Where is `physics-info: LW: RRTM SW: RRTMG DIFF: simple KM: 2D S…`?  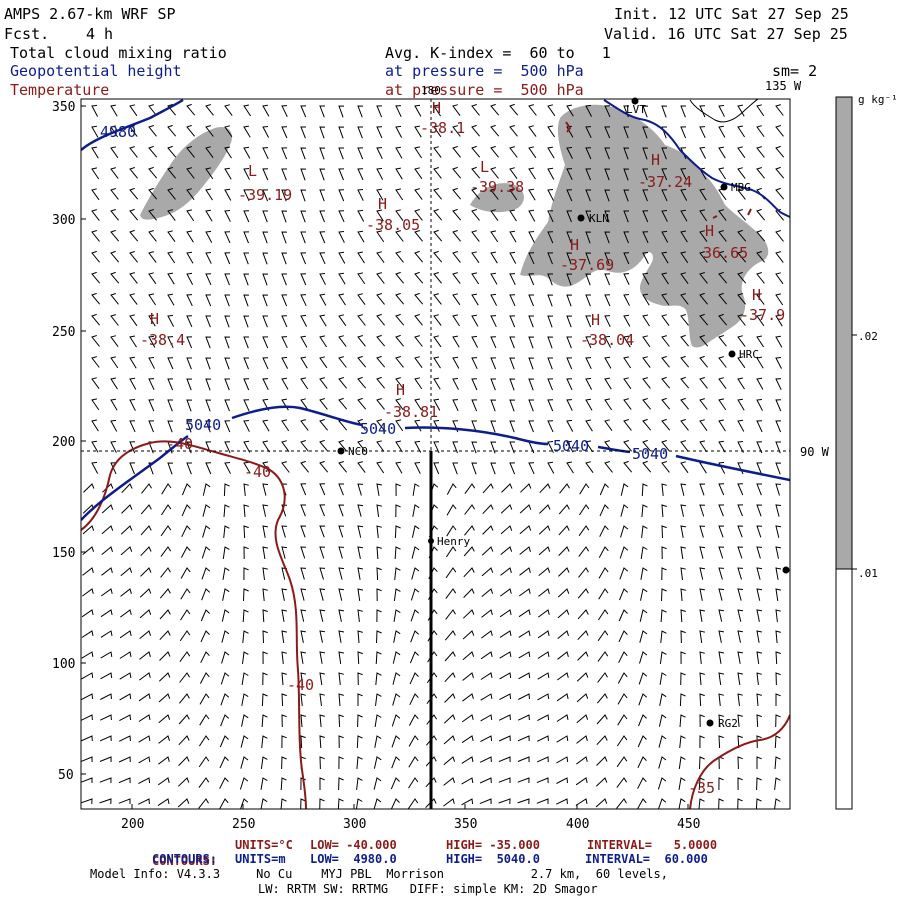
physics-info: LW: RRTM SW: RRTMG DIFF: simple KM: 2D S… is located at coordinates (428, 889).